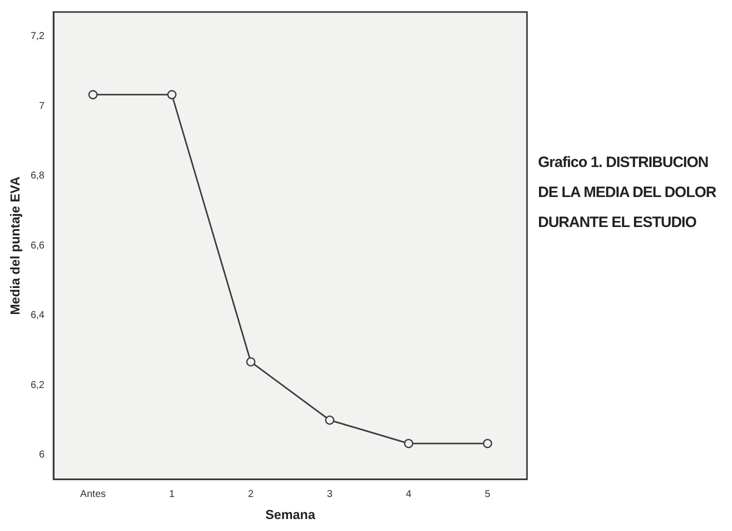 The image size is (732, 531). Describe the element at coordinates (290, 514) in the screenshot. I see `x-axis-title: Semana` at that location.